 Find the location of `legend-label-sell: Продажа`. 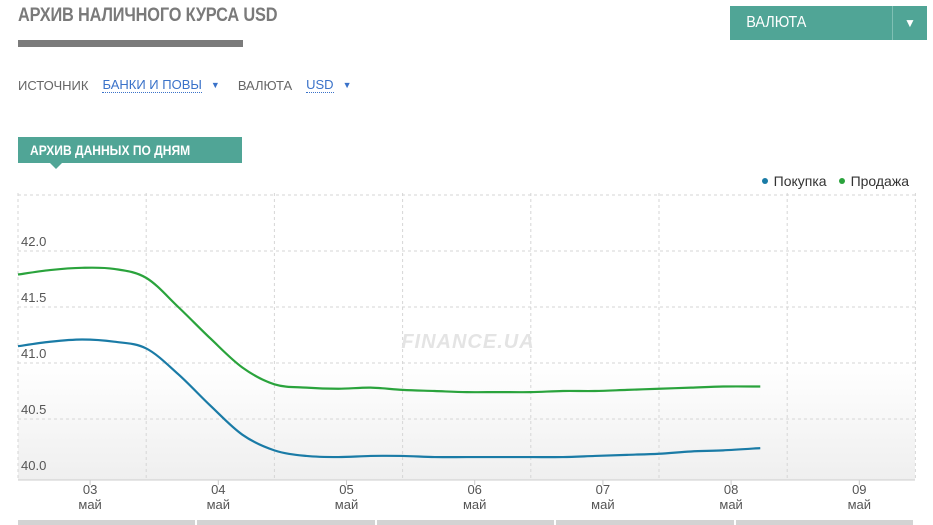

legend-label-sell: Продажа is located at coordinates (879, 181).